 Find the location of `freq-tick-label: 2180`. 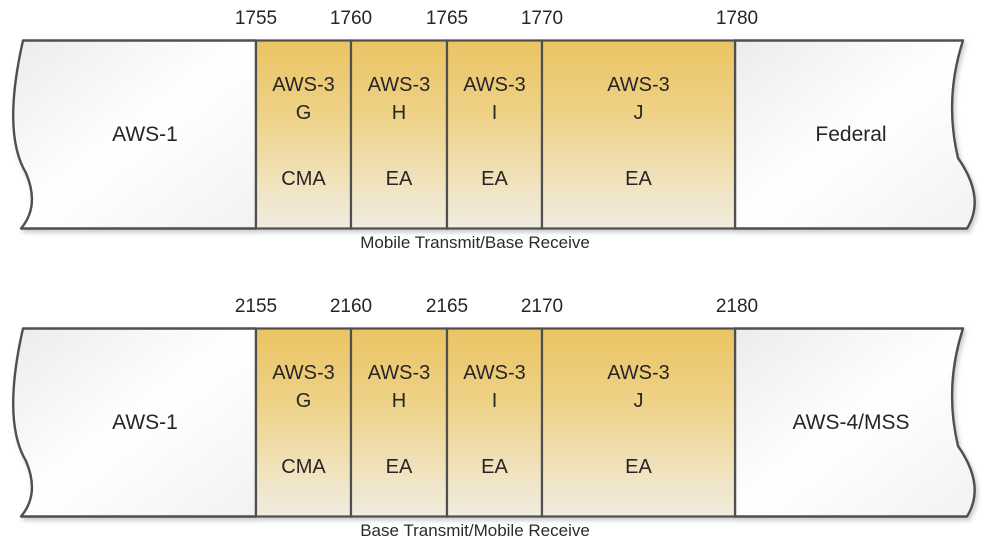

freq-tick-label: 2180 is located at coordinates (737, 306).